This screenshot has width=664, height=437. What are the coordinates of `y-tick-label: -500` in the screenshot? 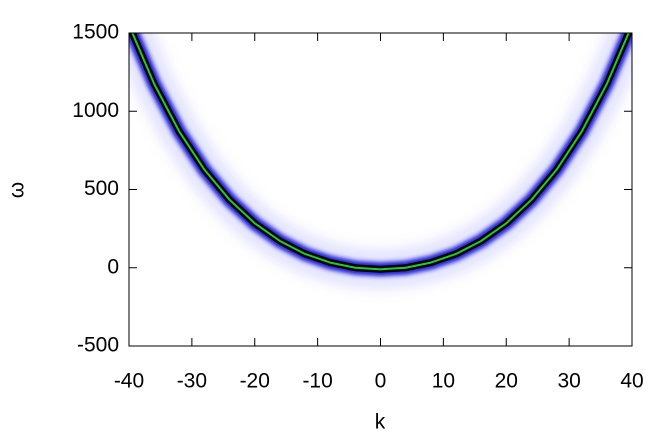 It's located at (98, 345).